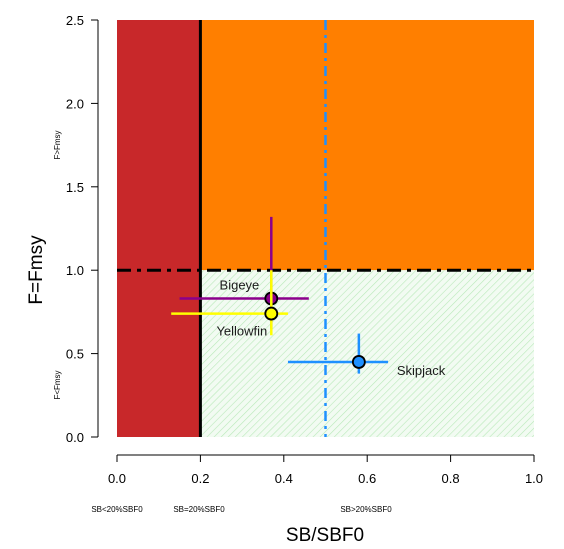 The image size is (564, 549). Describe the element at coordinates (75, 354) in the screenshot. I see `y-tick-label: 0.5` at that location.